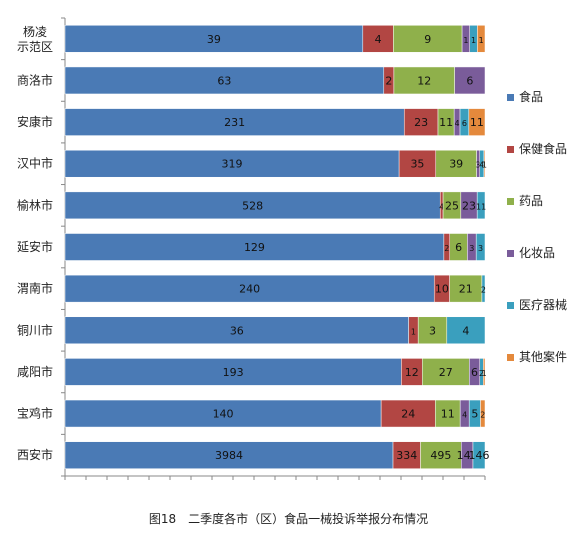 Image resolution: width=577 pixels, height=552 pixels. What do you see at coordinates (543, 304) in the screenshot?
I see `legend-label: 医疗器械` at bounding box center [543, 304].